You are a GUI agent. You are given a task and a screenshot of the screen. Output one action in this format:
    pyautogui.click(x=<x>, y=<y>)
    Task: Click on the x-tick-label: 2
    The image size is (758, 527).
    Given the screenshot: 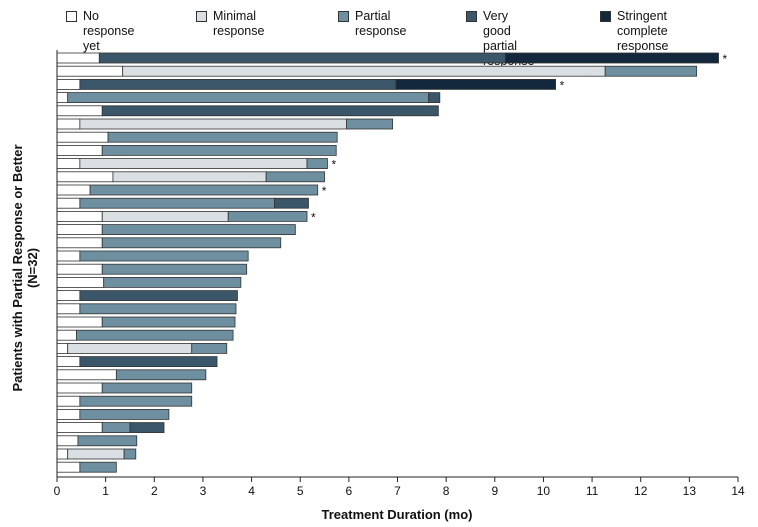 What is the action you would take?
    pyautogui.click(x=154, y=491)
    